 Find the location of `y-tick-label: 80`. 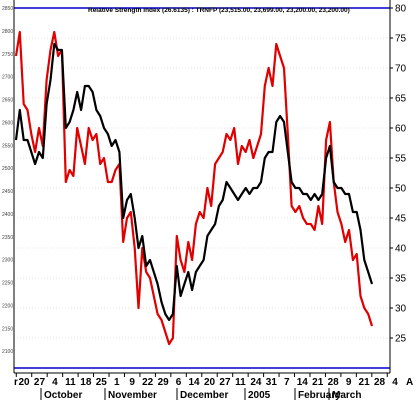

y-tick-label: 80 is located at coordinates (401, 9).